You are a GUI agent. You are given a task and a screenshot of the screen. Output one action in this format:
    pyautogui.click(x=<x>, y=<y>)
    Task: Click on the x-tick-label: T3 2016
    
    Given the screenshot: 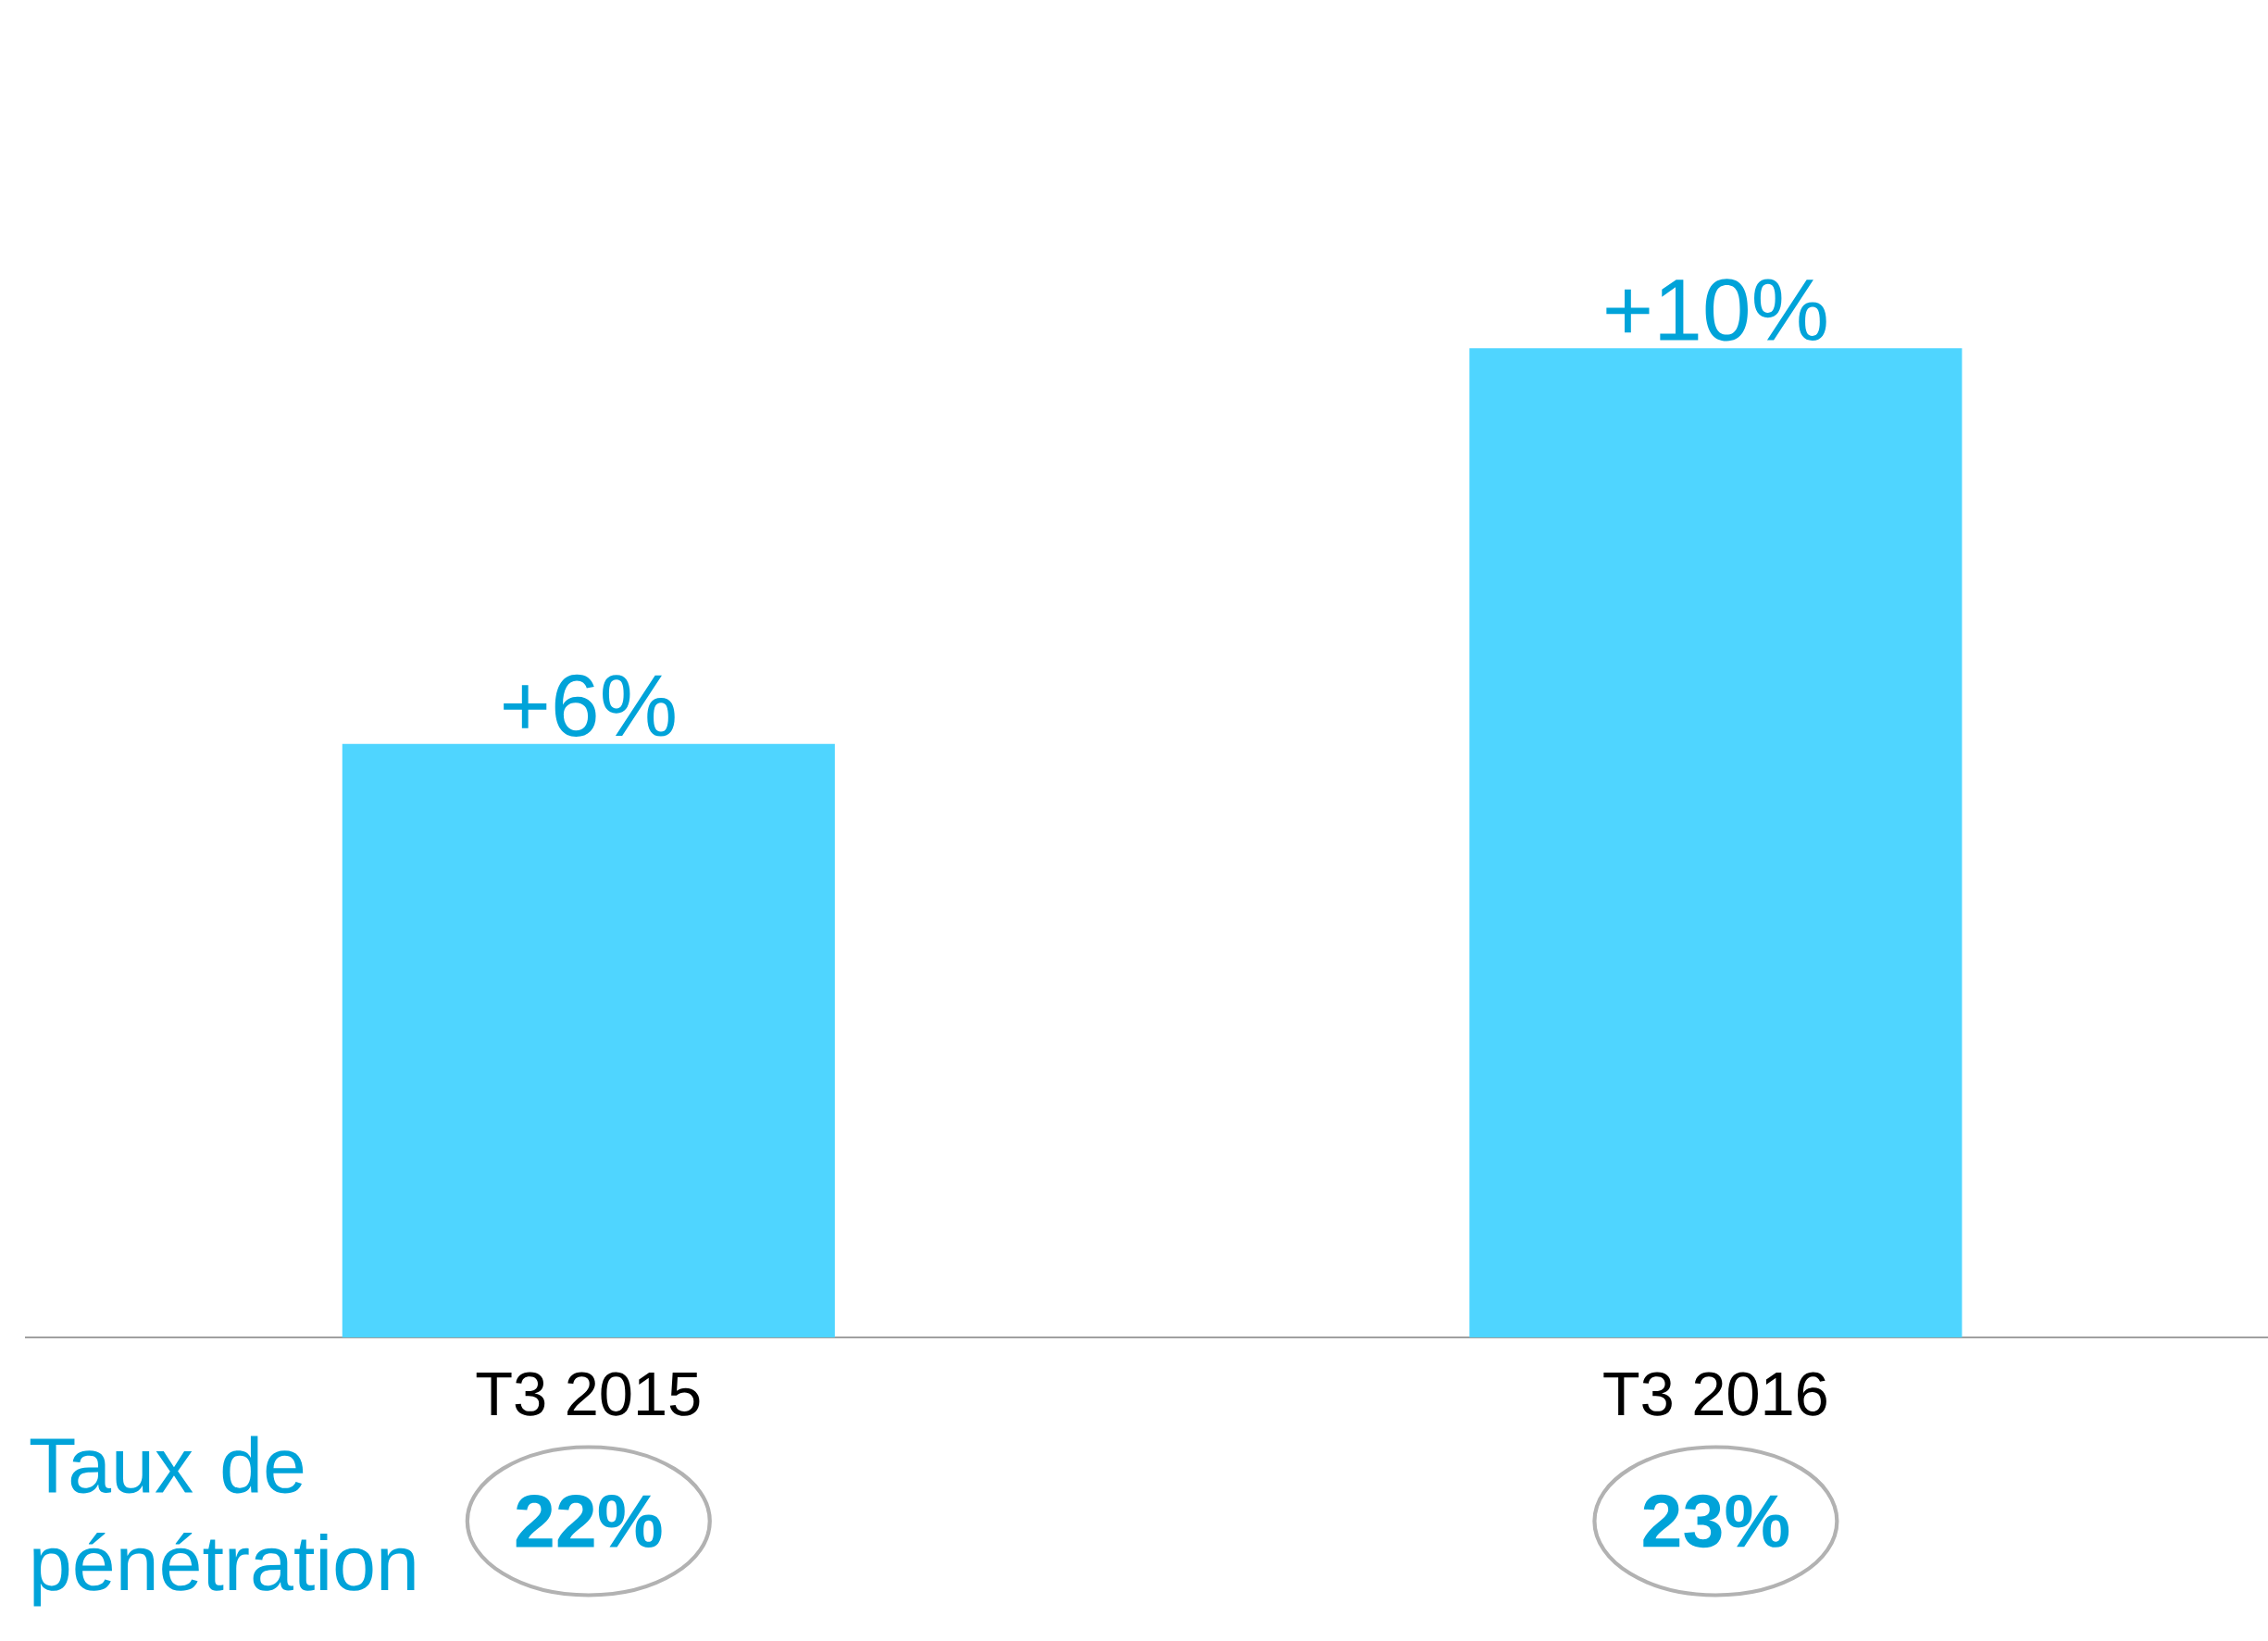 What is the action you would take?
    pyautogui.click(x=1714, y=1394)
    